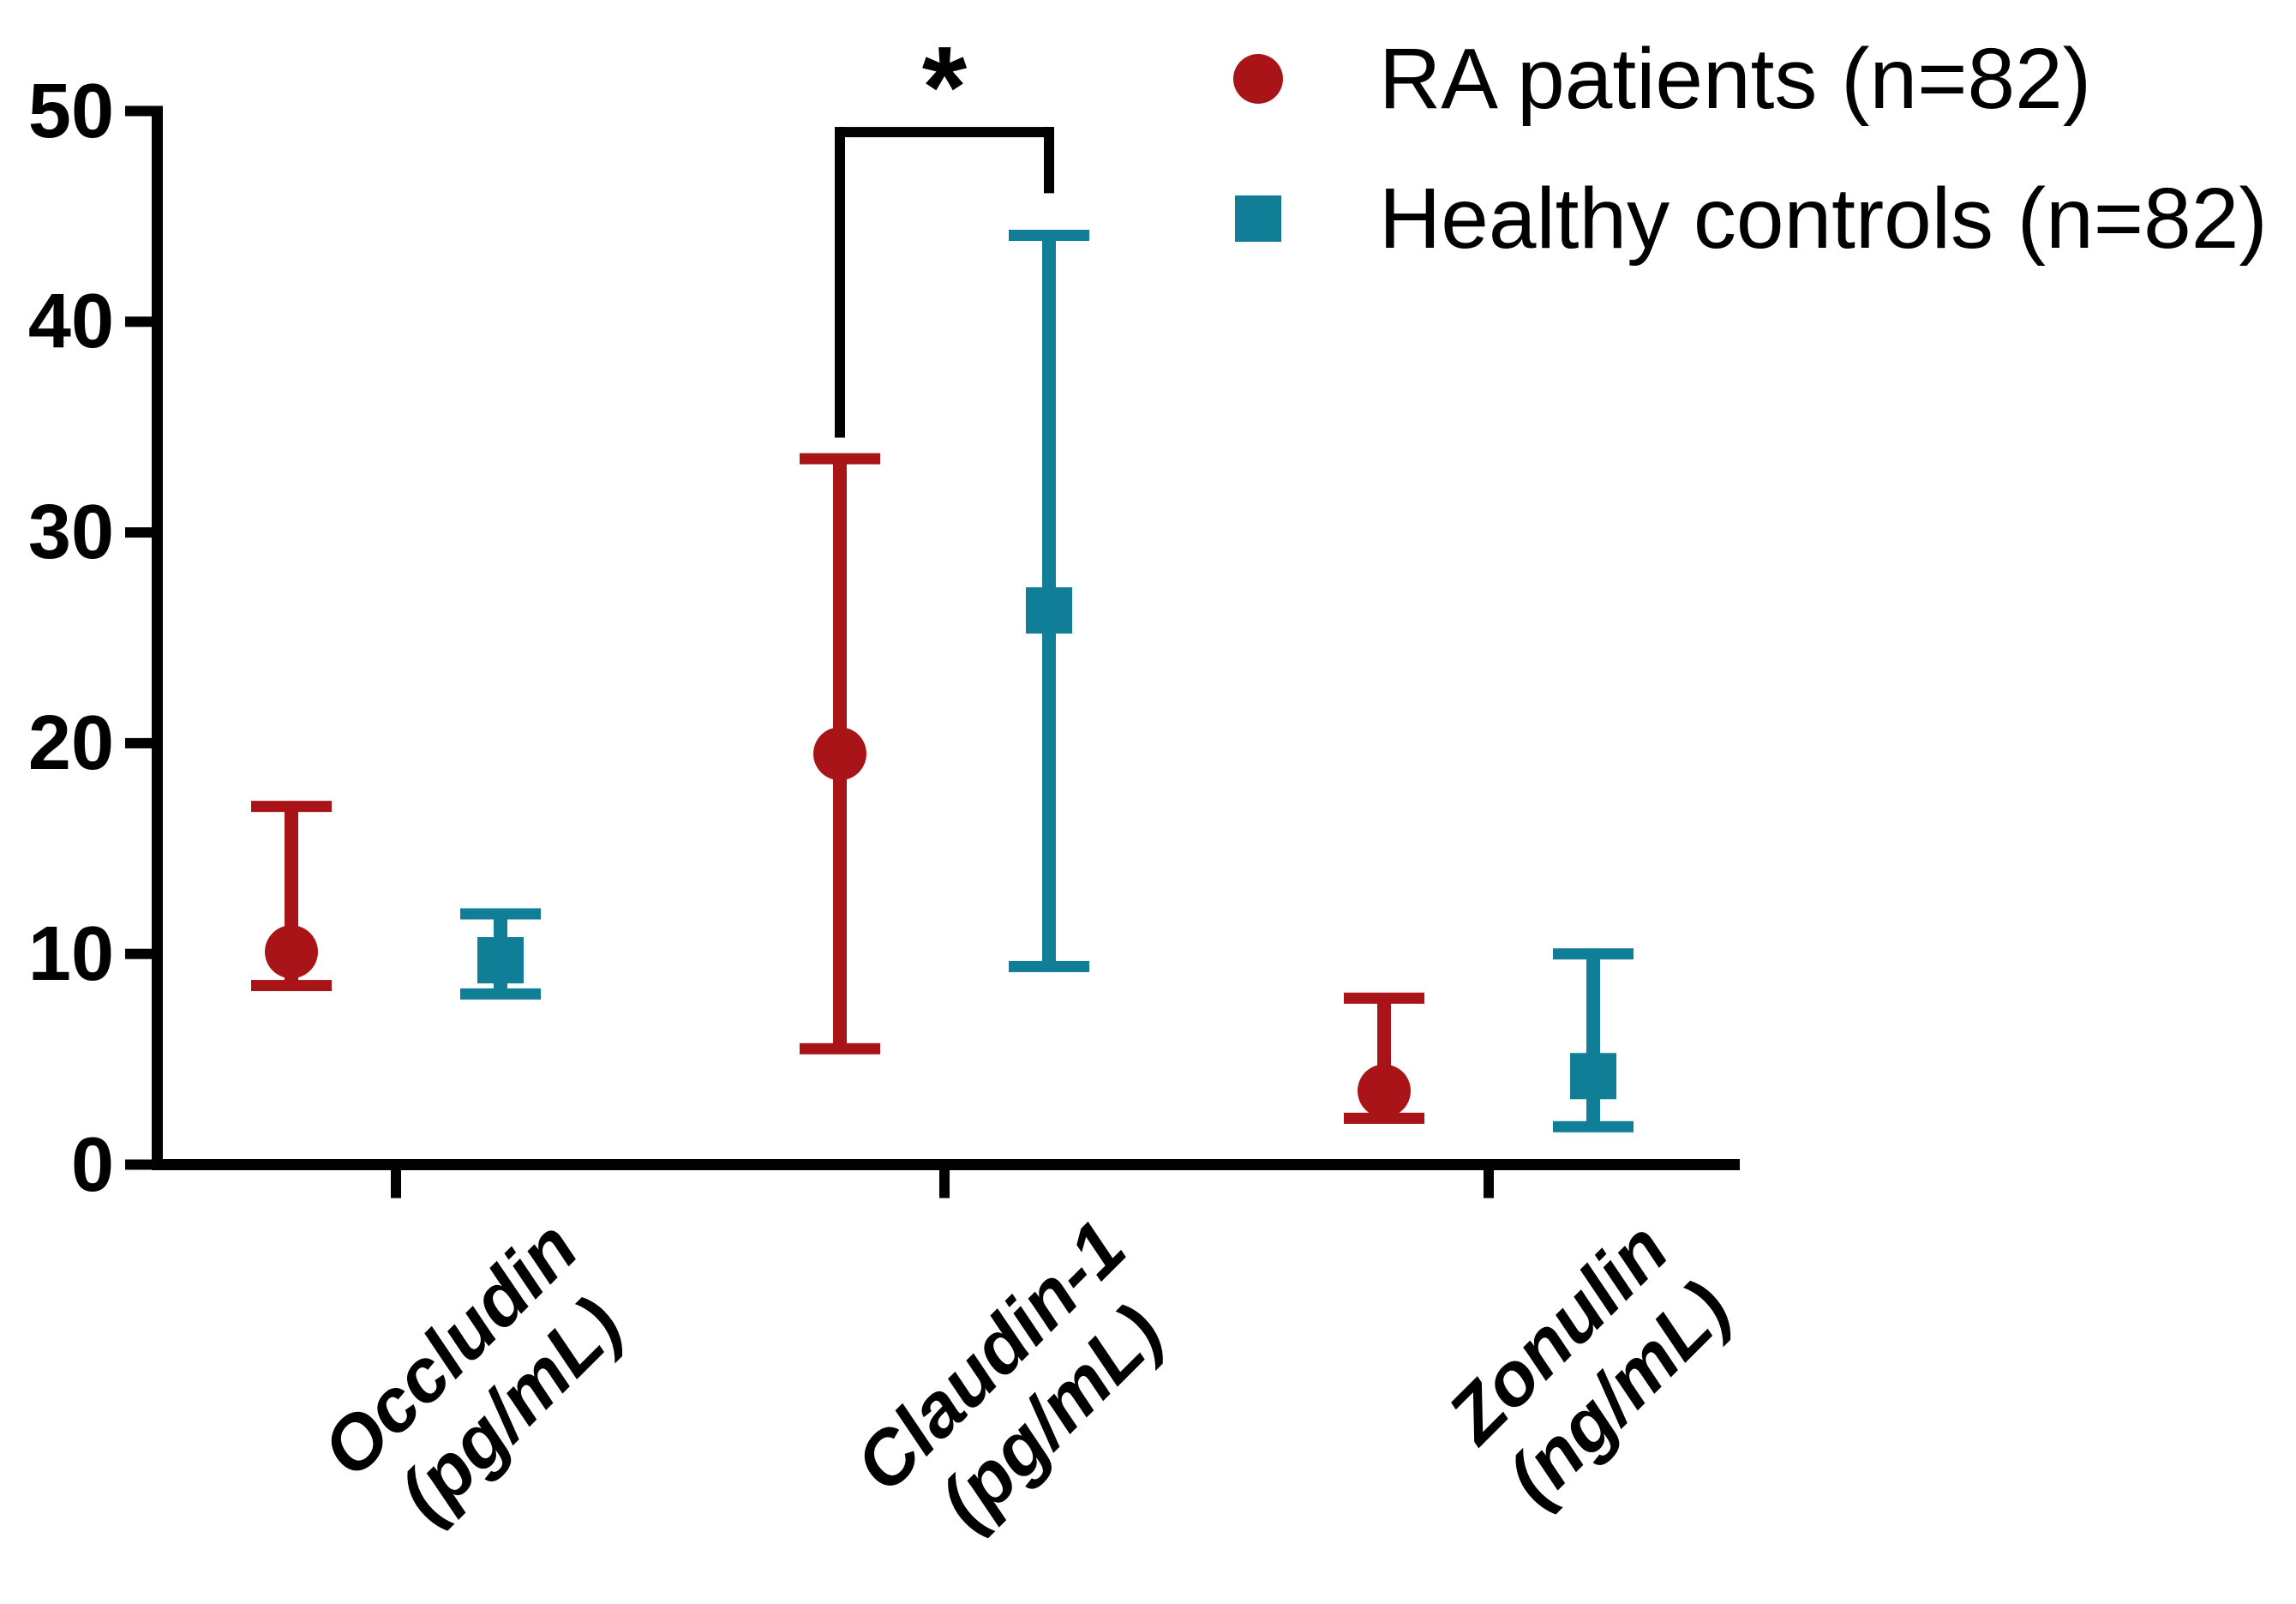 The width and height of the screenshot is (2296, 1604). What do you see at coordinates (1593, 1040) in the screenshot?
I see `error-bar-stem` at bounding box center [1593, 1040].